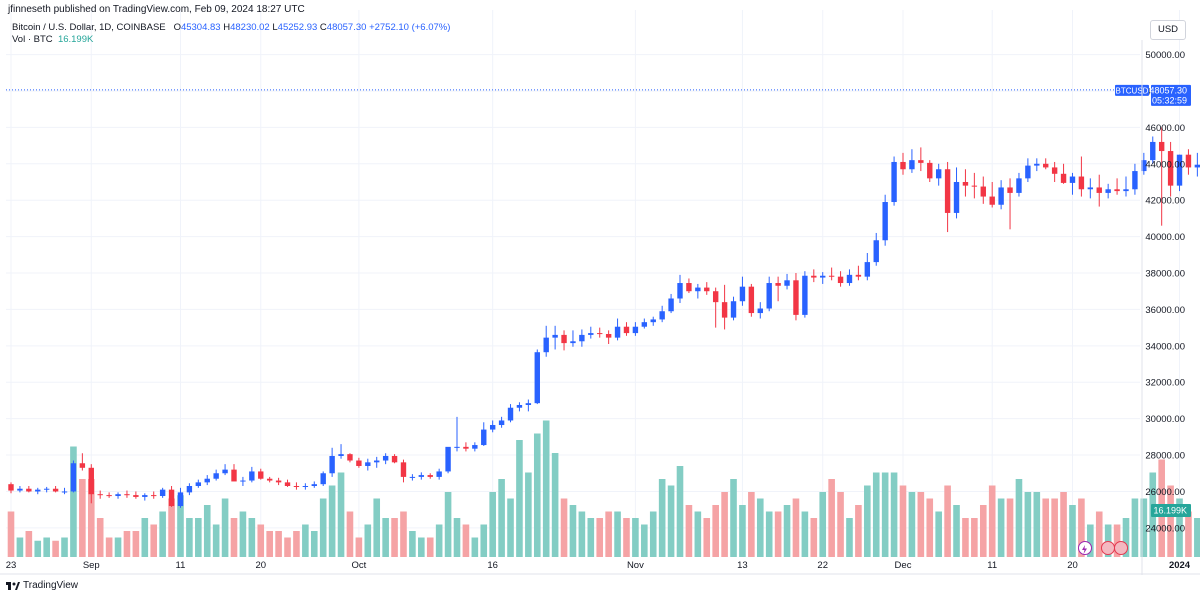  What do you see at coordinates (250, 27) in the screenshot?
I see `high-value: 48230.02` at bounding box center [250, 27].